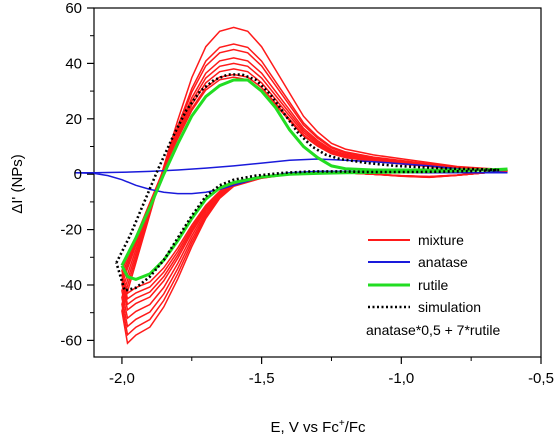 This screenshot has height=441, width=556. What do you see at coordinates (73, 63) in the screenshot?
I see `y-tick-label: 40` at bounding box center [73, 63].